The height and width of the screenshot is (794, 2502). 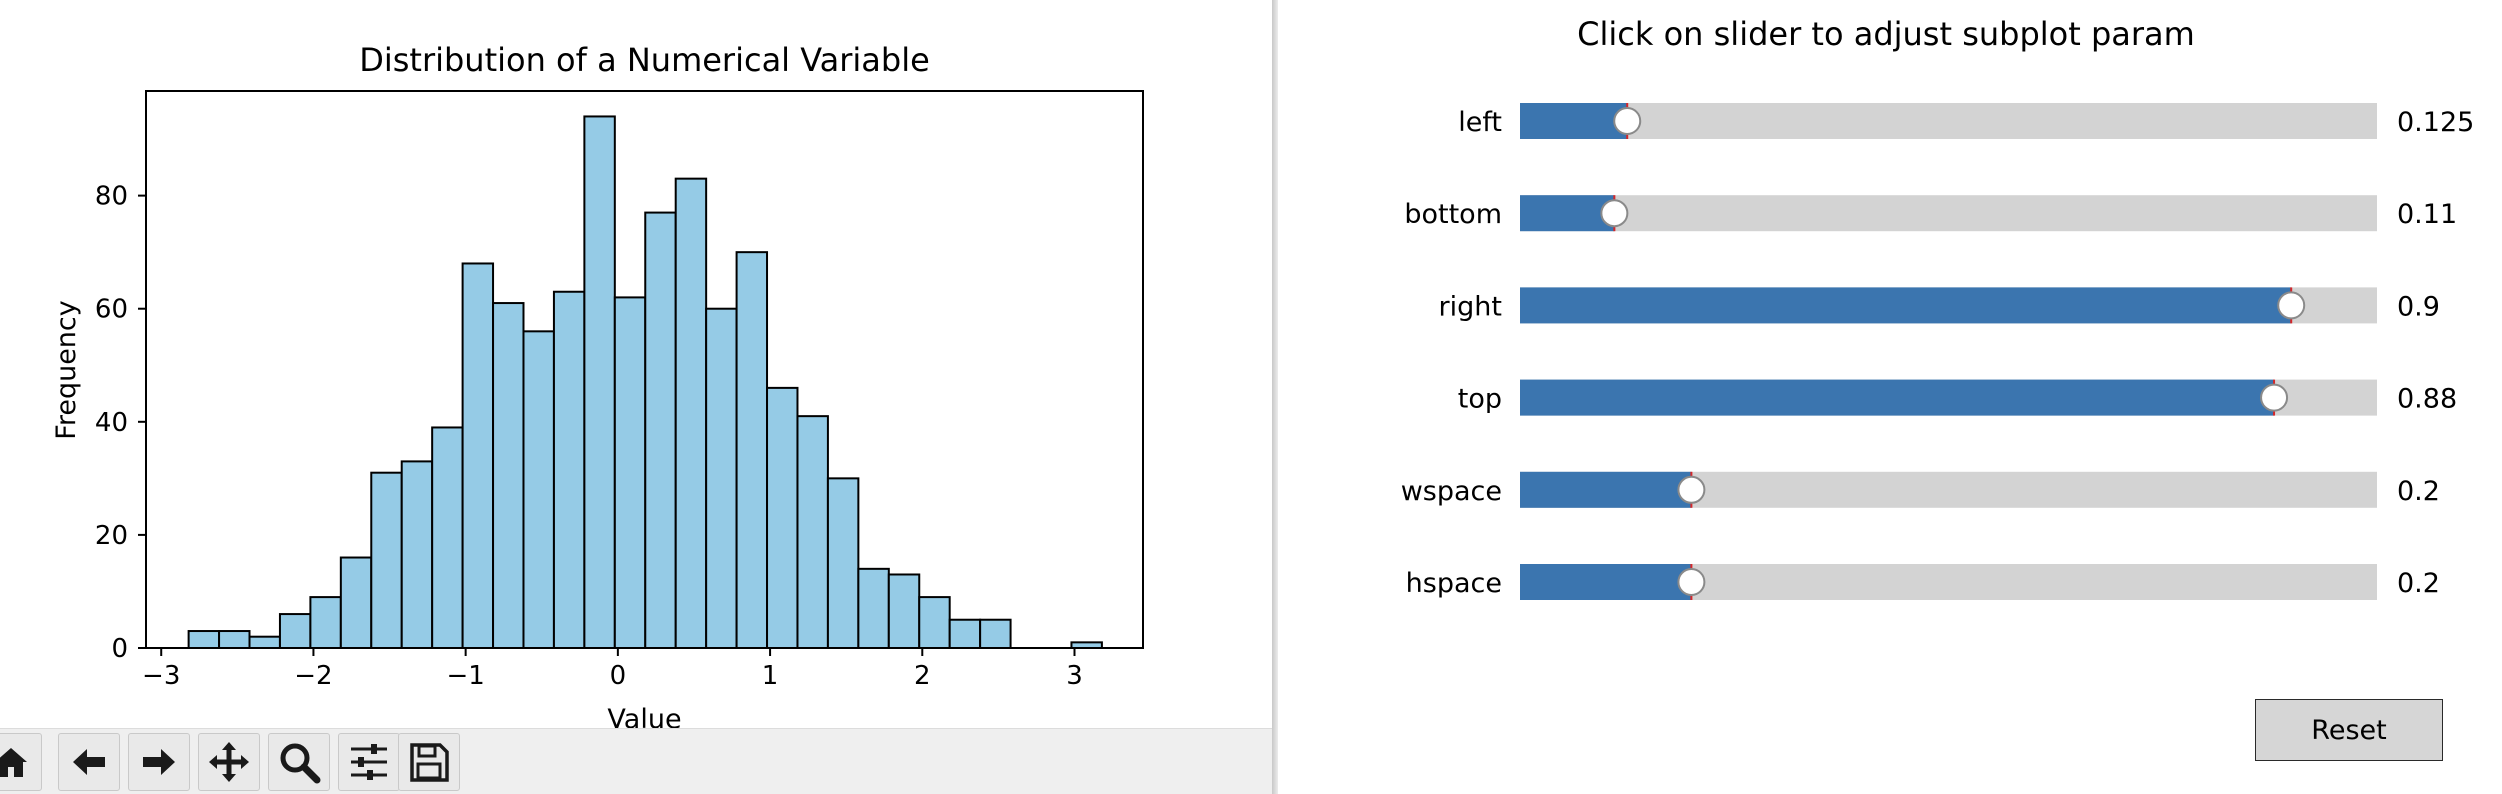 What do you see at coordinates (1920, 489) in the screenshot?
I see `slider-wspace: wspace 0.2` at bounding box center [1920, 489].